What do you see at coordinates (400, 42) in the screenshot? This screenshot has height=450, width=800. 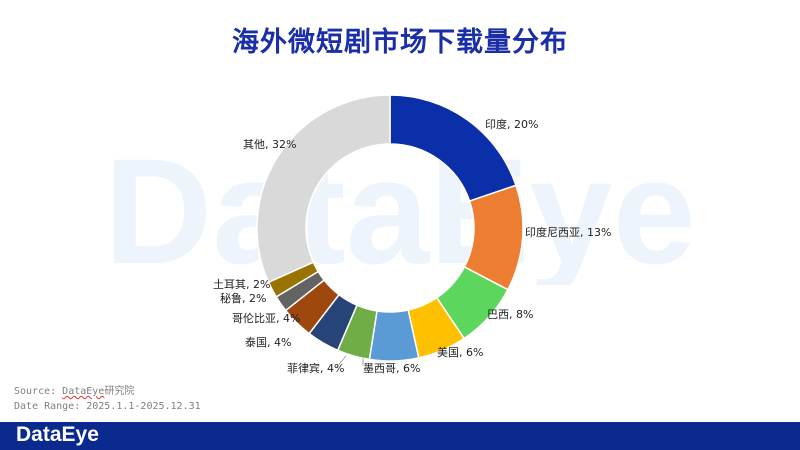 I see `chart-title: 海外微短剧市场下载量分布` at bounding box center [400, 42].